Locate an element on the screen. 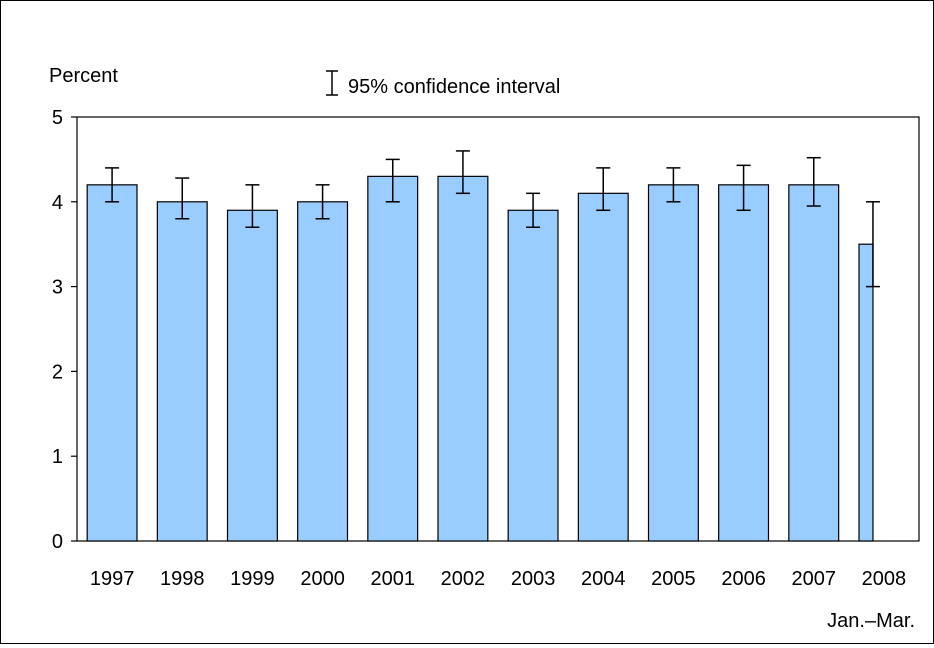  y-tick-label: 2 is located at coordinates (57, 372).